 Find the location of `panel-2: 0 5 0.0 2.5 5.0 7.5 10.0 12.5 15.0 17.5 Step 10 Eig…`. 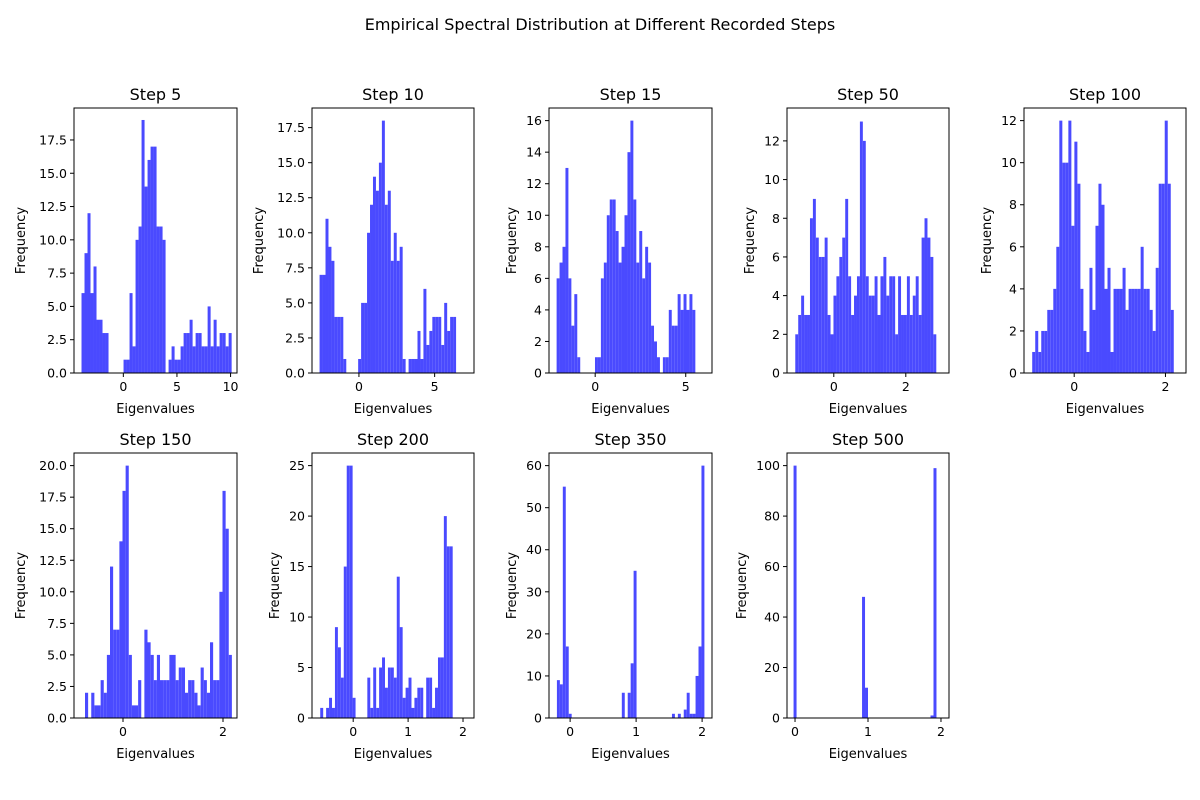

panel-2: 0 5 0.0 2.5 5.0 7.5 10.0 12.5 15.0 17.5 Step 10 Eig… is located at coordinates (363, 251).